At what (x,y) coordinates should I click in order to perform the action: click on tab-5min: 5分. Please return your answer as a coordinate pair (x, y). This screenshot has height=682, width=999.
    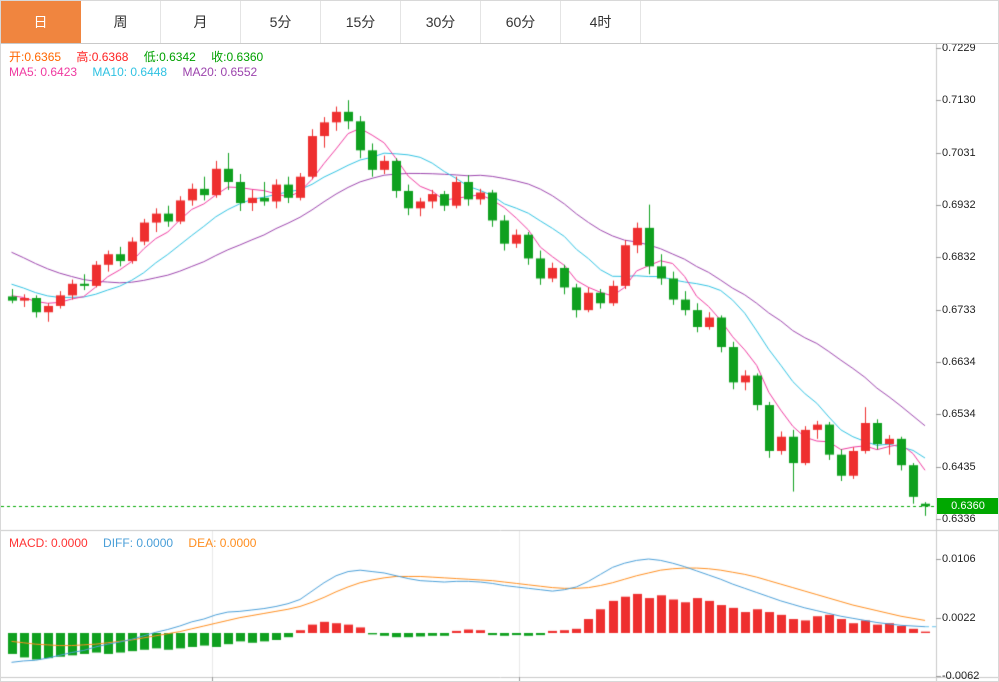
    Looking at the image, I should click on (281, 22).